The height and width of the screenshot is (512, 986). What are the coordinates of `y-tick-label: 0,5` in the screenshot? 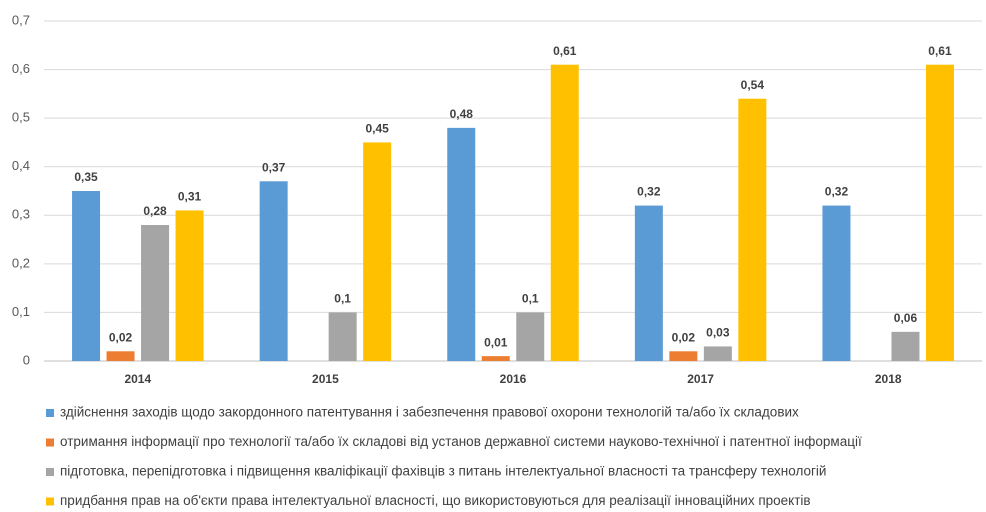 It's located at (21, 117).